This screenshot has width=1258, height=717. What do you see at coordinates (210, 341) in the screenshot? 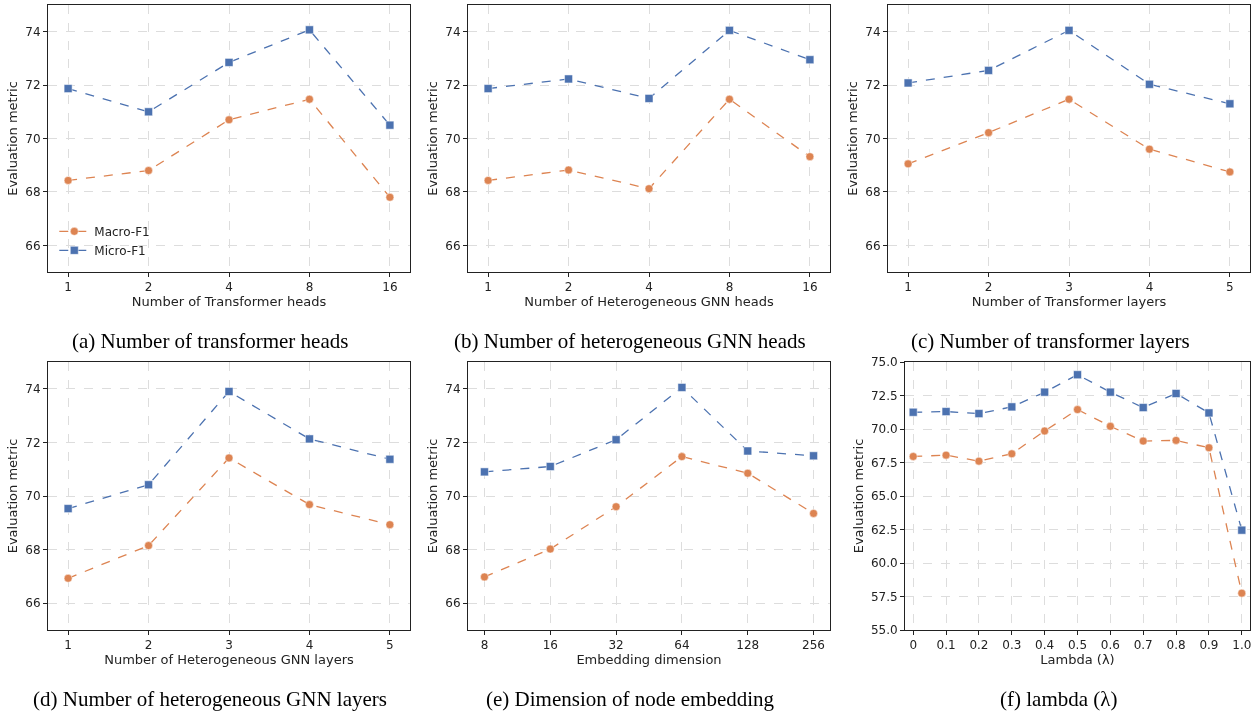
I see `text: (a) Number of transformer heads` at bounding box center [210, 341].